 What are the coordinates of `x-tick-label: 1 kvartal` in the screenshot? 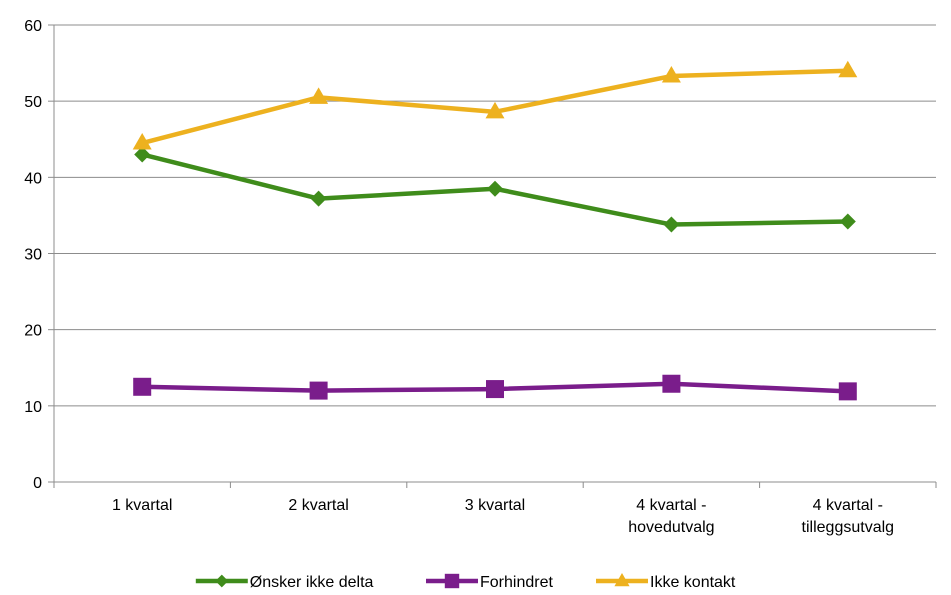 It's located at (142, 505).